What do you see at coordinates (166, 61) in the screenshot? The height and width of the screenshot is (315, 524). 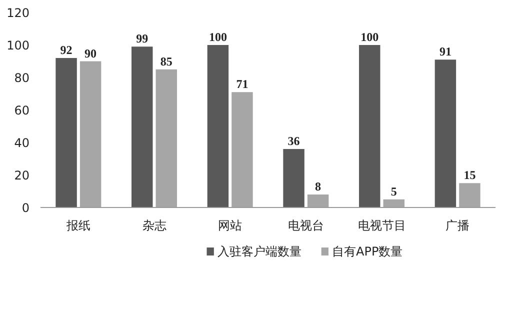 I see `data-label: 85` at bounding box center [166, 61].